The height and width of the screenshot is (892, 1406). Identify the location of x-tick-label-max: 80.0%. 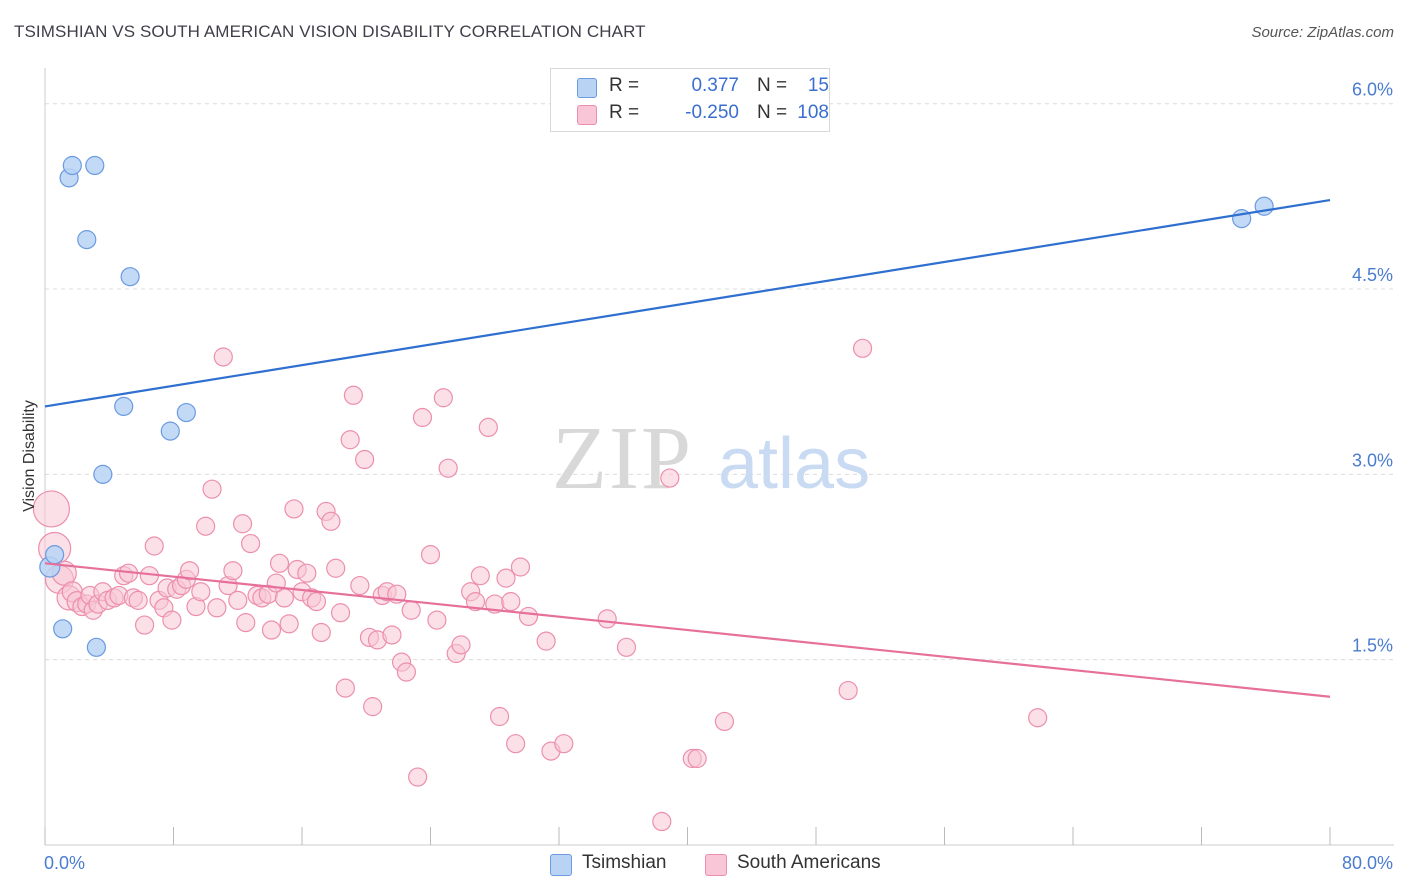
(1367, 863).